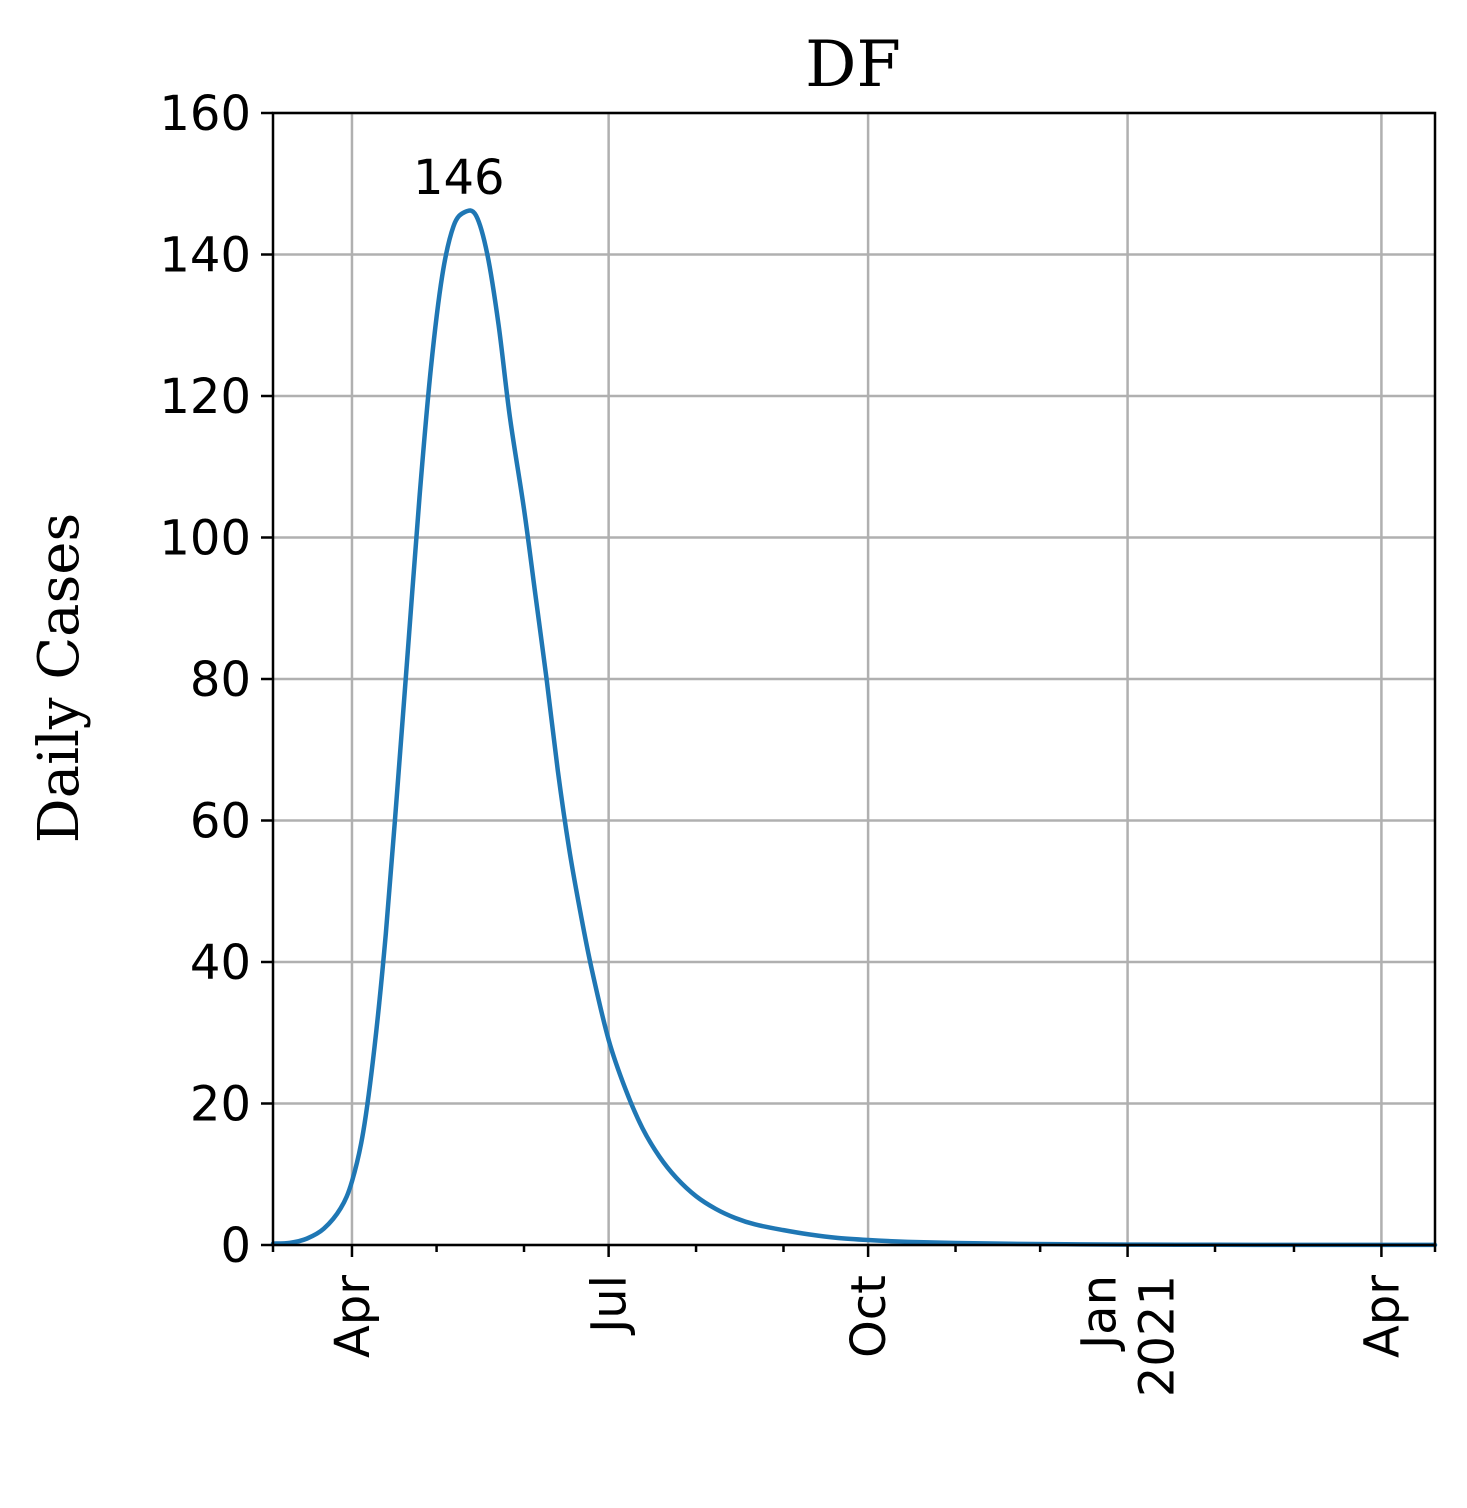  What do you see at coordinates (235, 1246) in the screenshot?
I see `y-tick-label: 0` at bounding box center [235, 1246].